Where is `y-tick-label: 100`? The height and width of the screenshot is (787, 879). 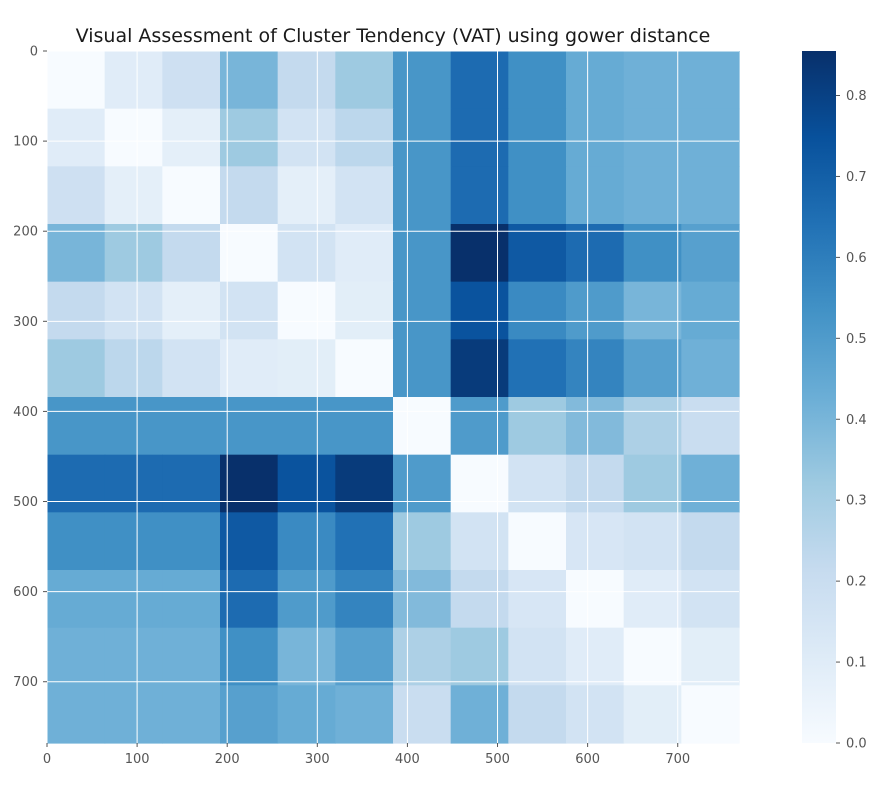 y-tick-label: 100 is located at coordinates (25, 142).